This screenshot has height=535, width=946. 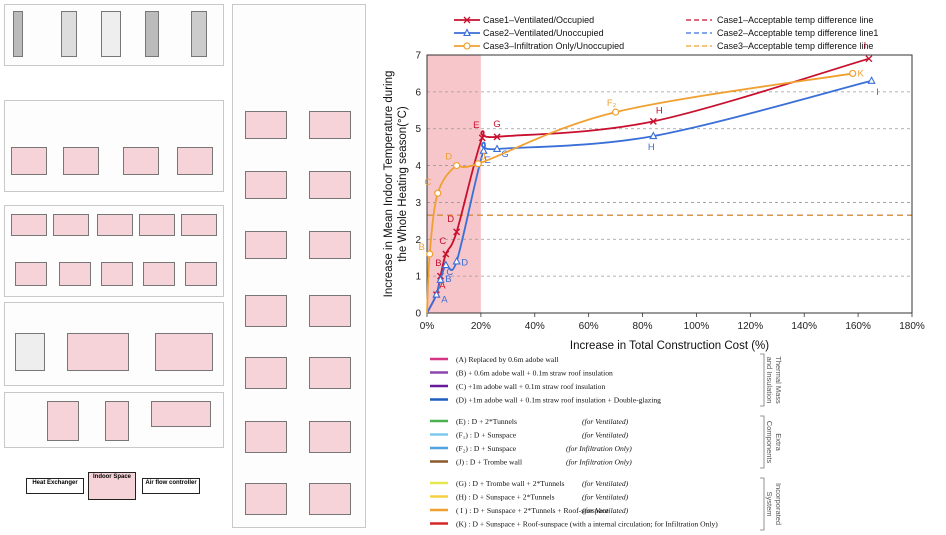 I want to click on x-tick-label: 0%, so click(x=427, y=326).